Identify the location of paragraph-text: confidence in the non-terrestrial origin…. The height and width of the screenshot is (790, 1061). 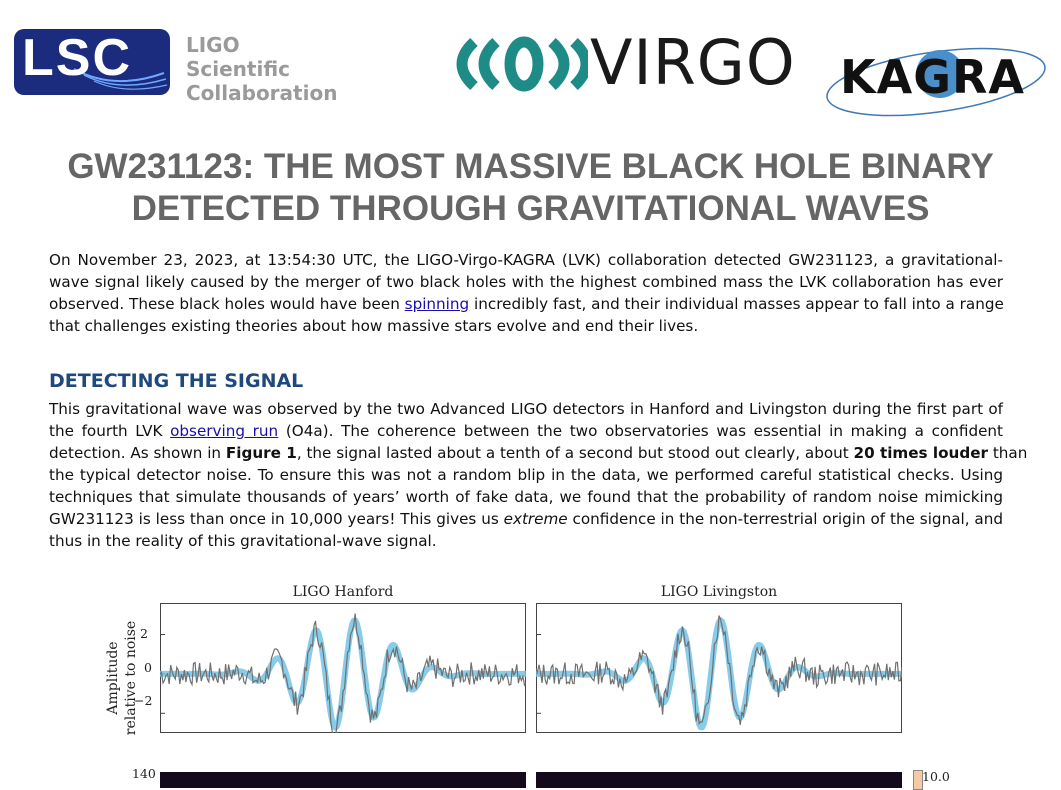
(785, 519).